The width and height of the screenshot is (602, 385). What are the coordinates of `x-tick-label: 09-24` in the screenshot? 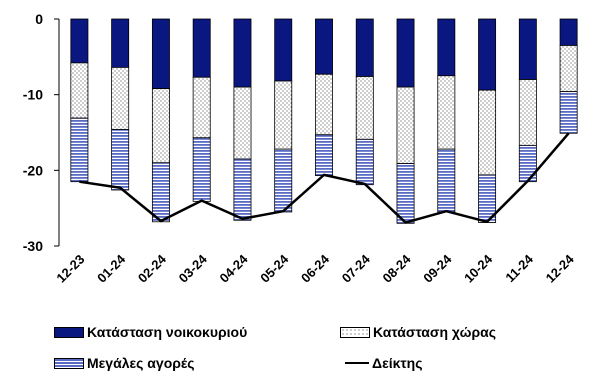 It's located at (437, 268).